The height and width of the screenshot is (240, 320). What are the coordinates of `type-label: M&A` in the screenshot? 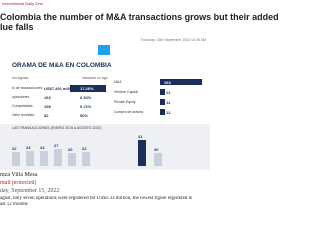 It's located at (118, 82).